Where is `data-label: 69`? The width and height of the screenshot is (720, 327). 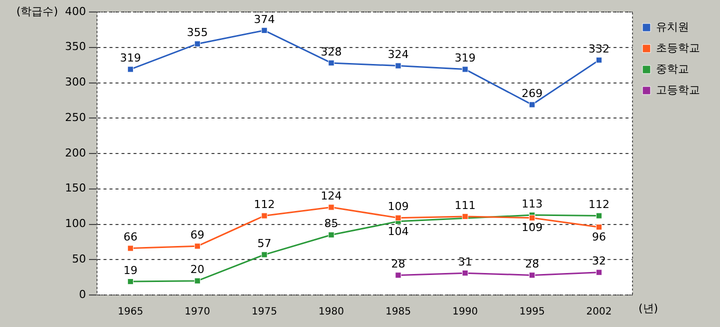 data-label: 69 is located at coordinates (197, 235).